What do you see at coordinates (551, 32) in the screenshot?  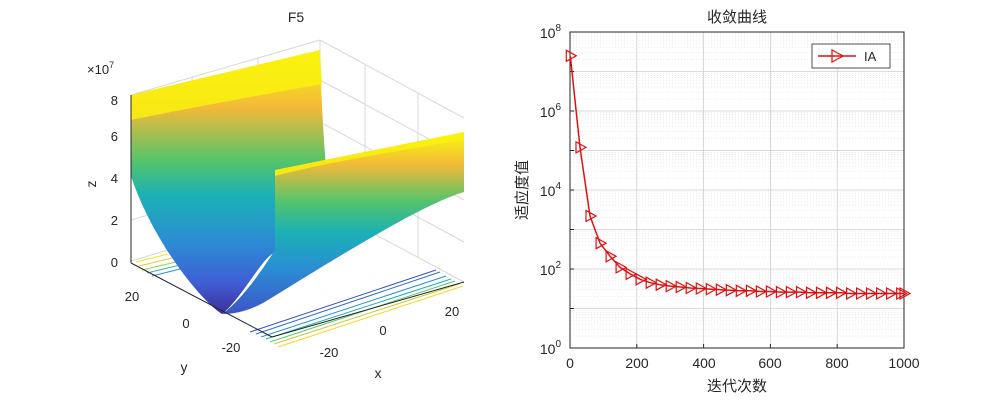 I see `chart-y-tick-label: 10⁸` at bounding box center [551, 32].